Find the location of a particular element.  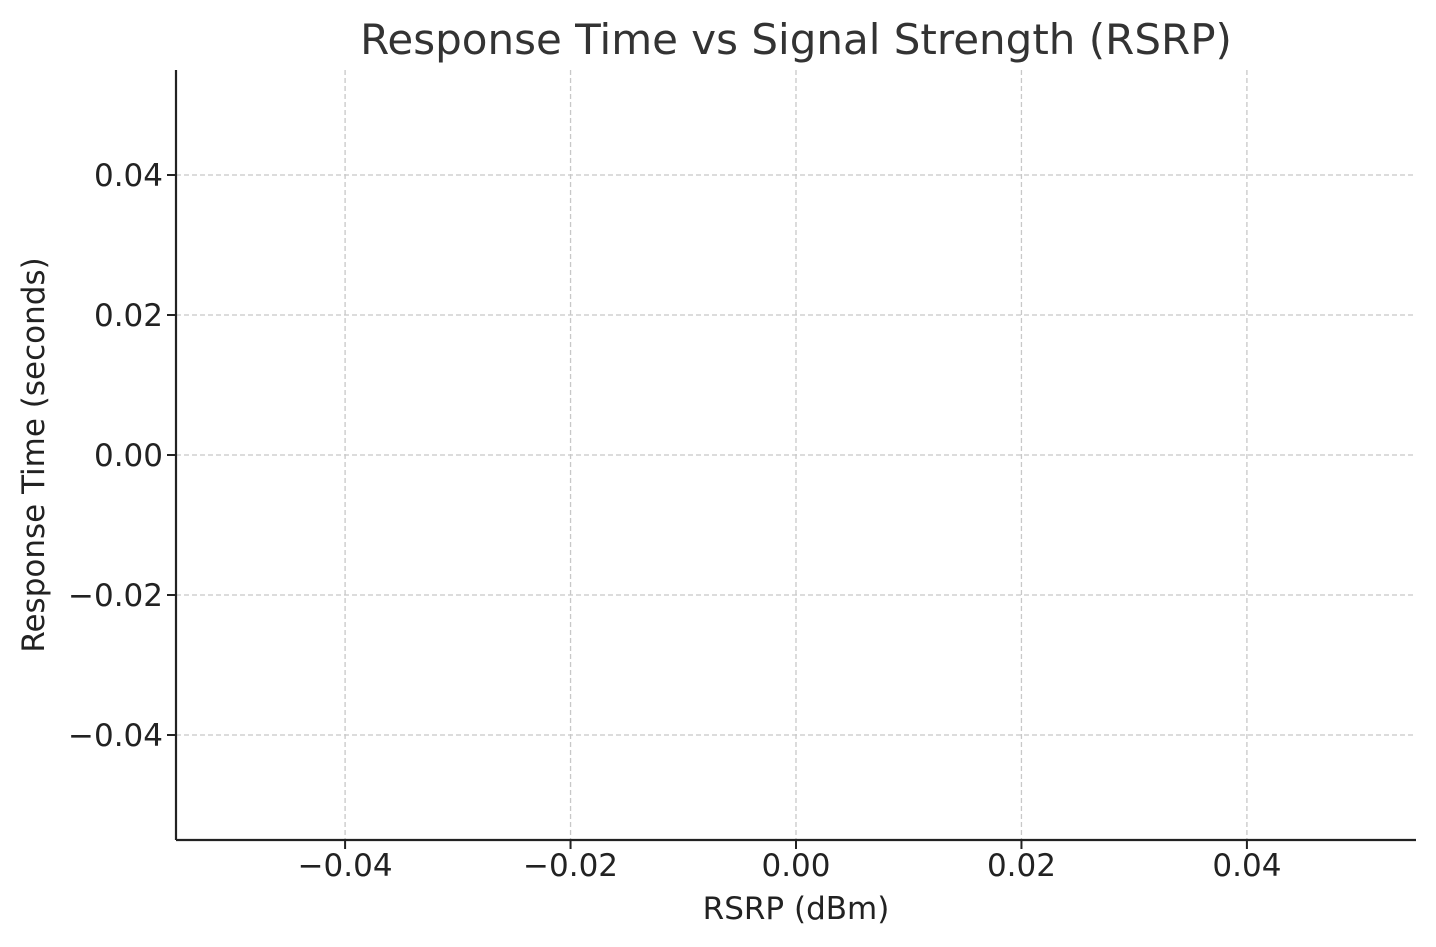

x-tick-label: 0.04 is located at coordinates (1246, 866).